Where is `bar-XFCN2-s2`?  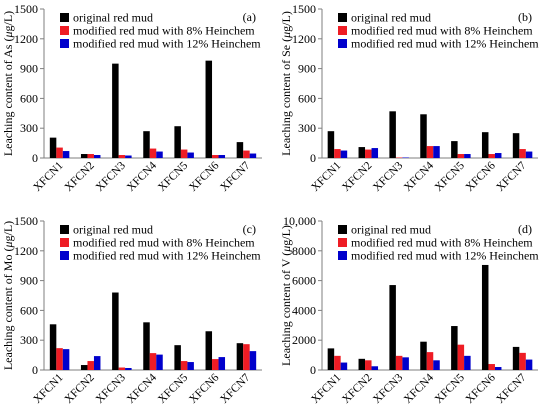 bar-XFCN2-s2 is located at coordinates (375, 153).